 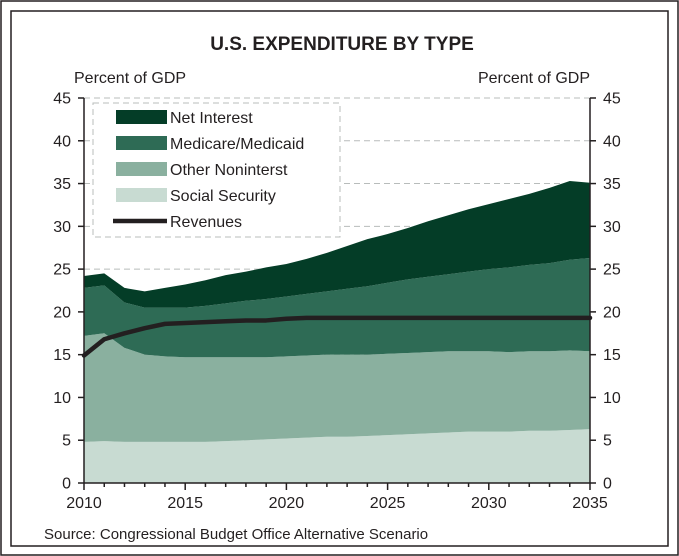 I want to click on y-axis-label-left: Percent of GDP, so click(x=130, y=78).